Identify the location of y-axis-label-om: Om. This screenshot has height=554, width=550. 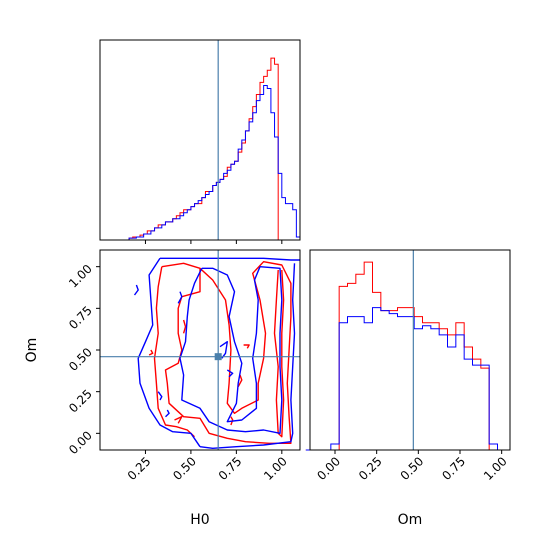
(32, 350).